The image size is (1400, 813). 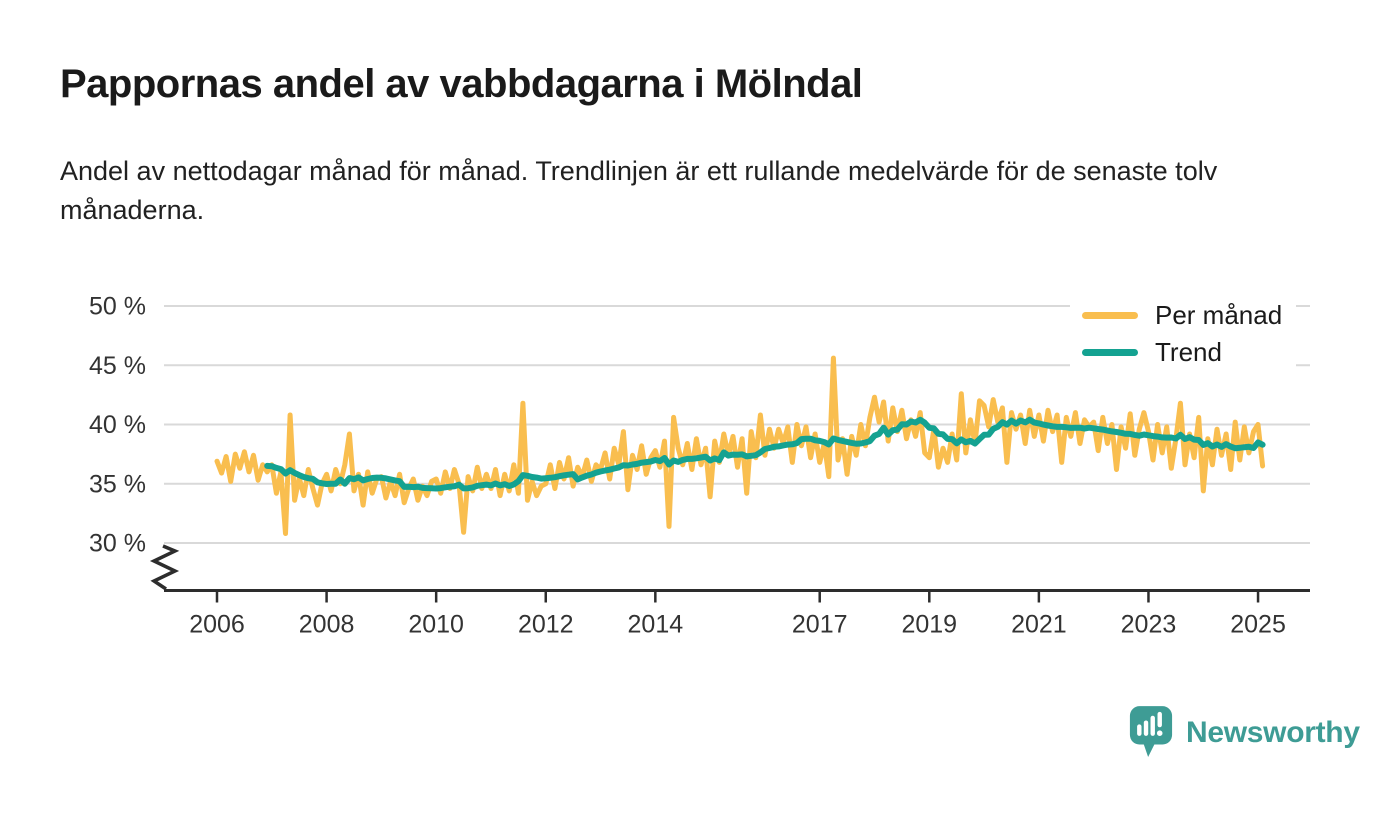 What do you see at coordinates (1149, 625) in the screenshot?
I see `x-tick-label: 2023` at bounding box center [1149, 625].